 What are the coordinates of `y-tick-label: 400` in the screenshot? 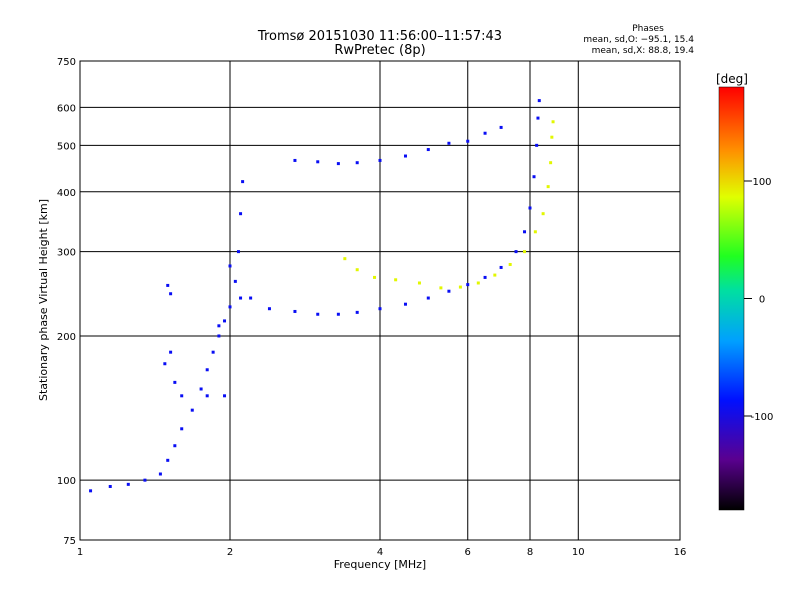 It's located at (66, 193).